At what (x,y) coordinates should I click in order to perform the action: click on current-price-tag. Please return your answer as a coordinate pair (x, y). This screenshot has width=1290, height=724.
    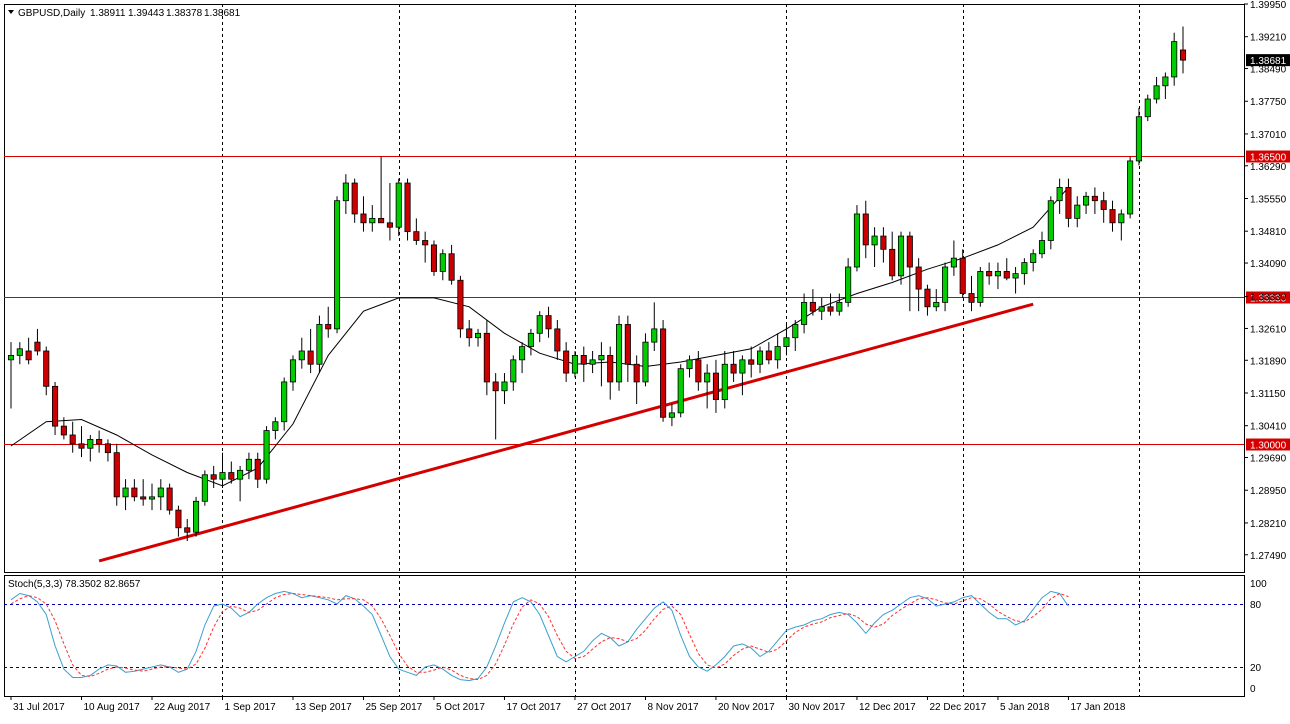
    Looking at the image, I should click on (1268, 60).